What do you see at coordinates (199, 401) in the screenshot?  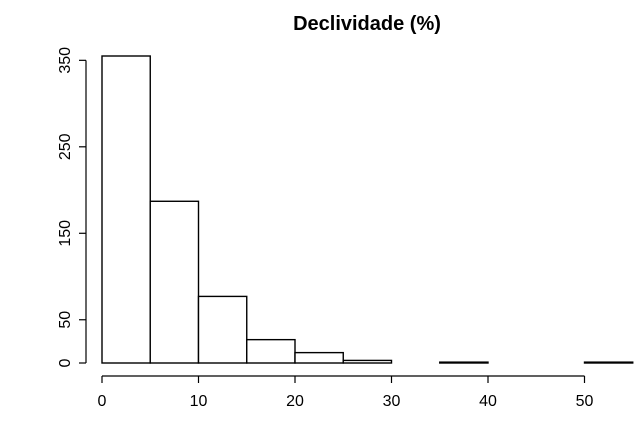 I see `x-tick-label-10: 10` at bounding box center [199, 401].